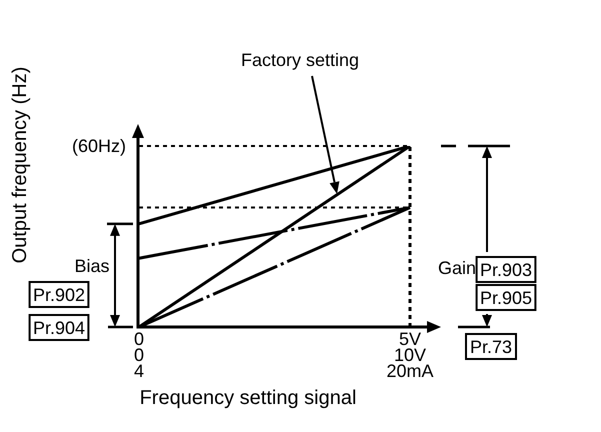 The width and height of the screenshot is (601, 432). I want to click on y-axis-title: Output frequency (Hz), so click(20, 165).